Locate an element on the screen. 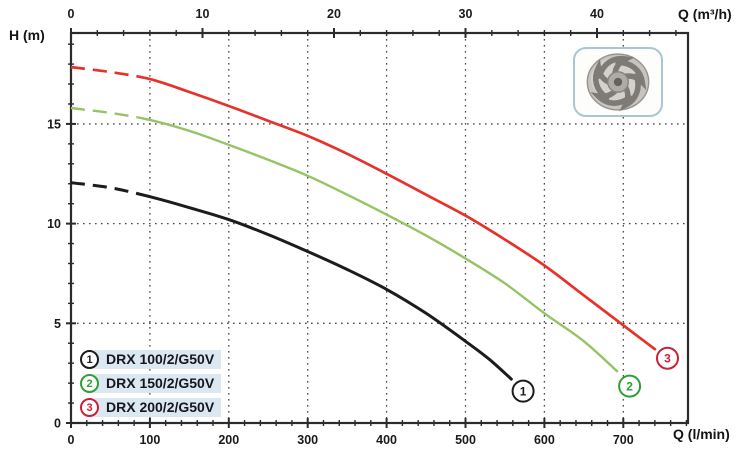 This screenshot has height=460, width=756. legend-label: DRX 100/2/G50V is located at coordinates (158, 359).